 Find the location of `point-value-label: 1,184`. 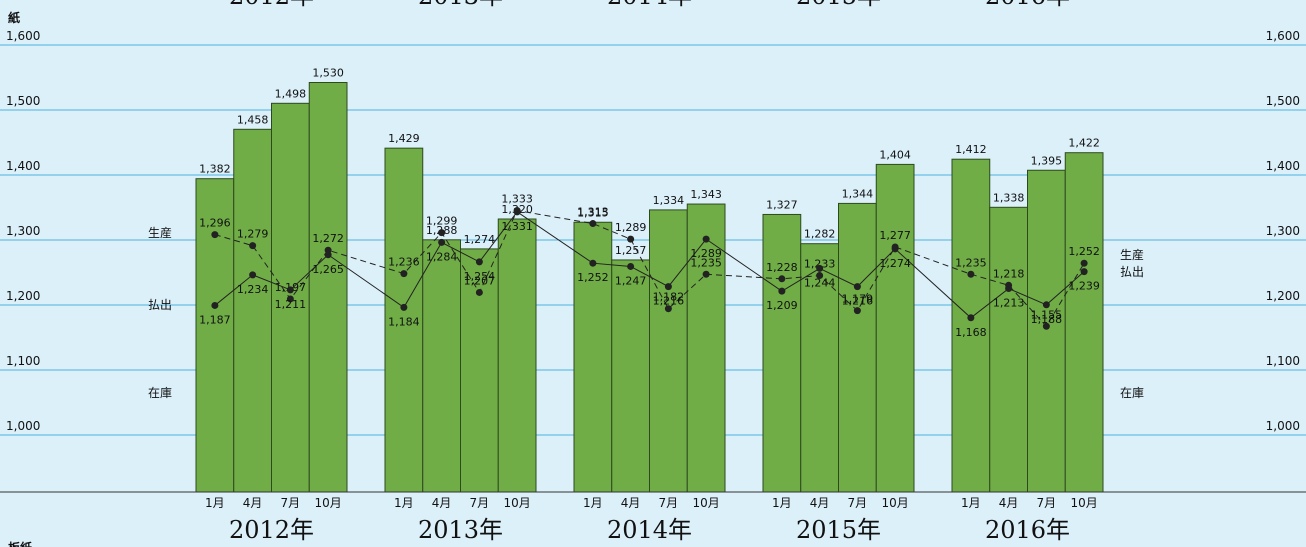

point-value-label: 1,184 is located at coordinates (404, 321).